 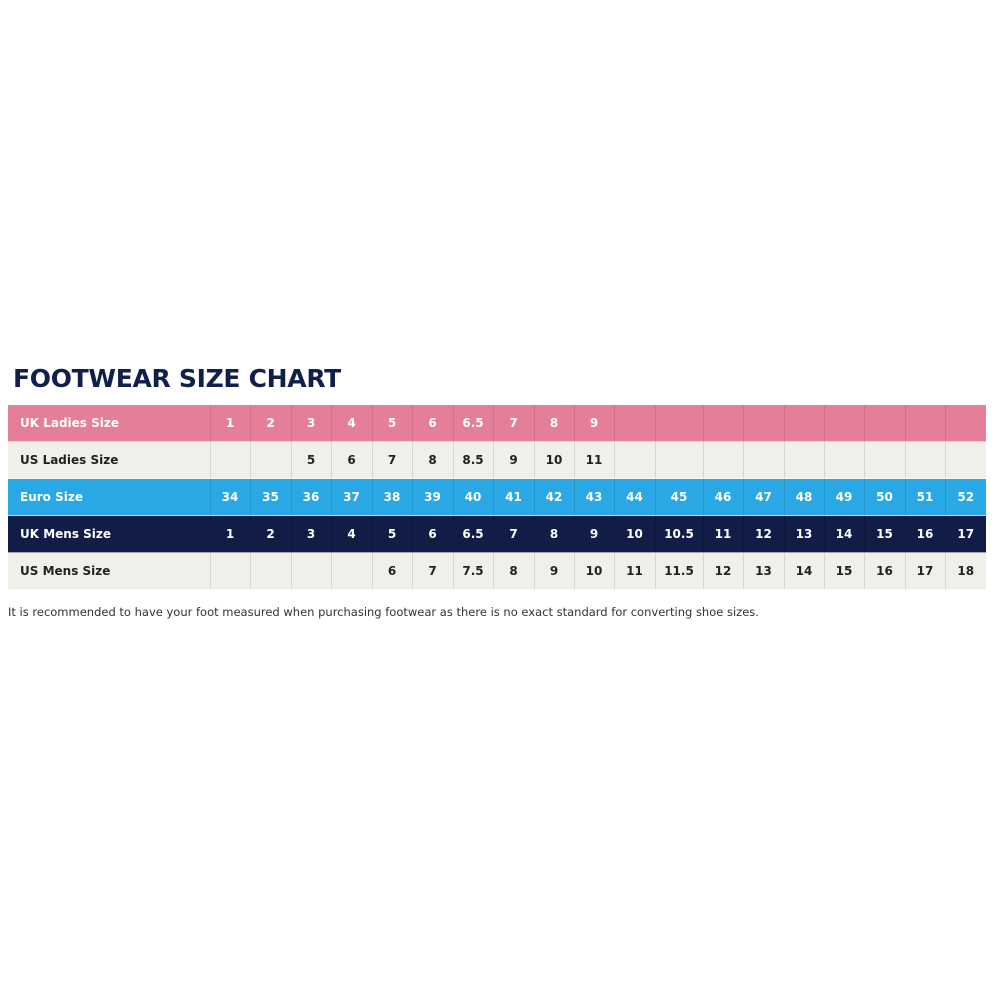 I want to click on row-label: Euro Size, so click(x=109, y=497).